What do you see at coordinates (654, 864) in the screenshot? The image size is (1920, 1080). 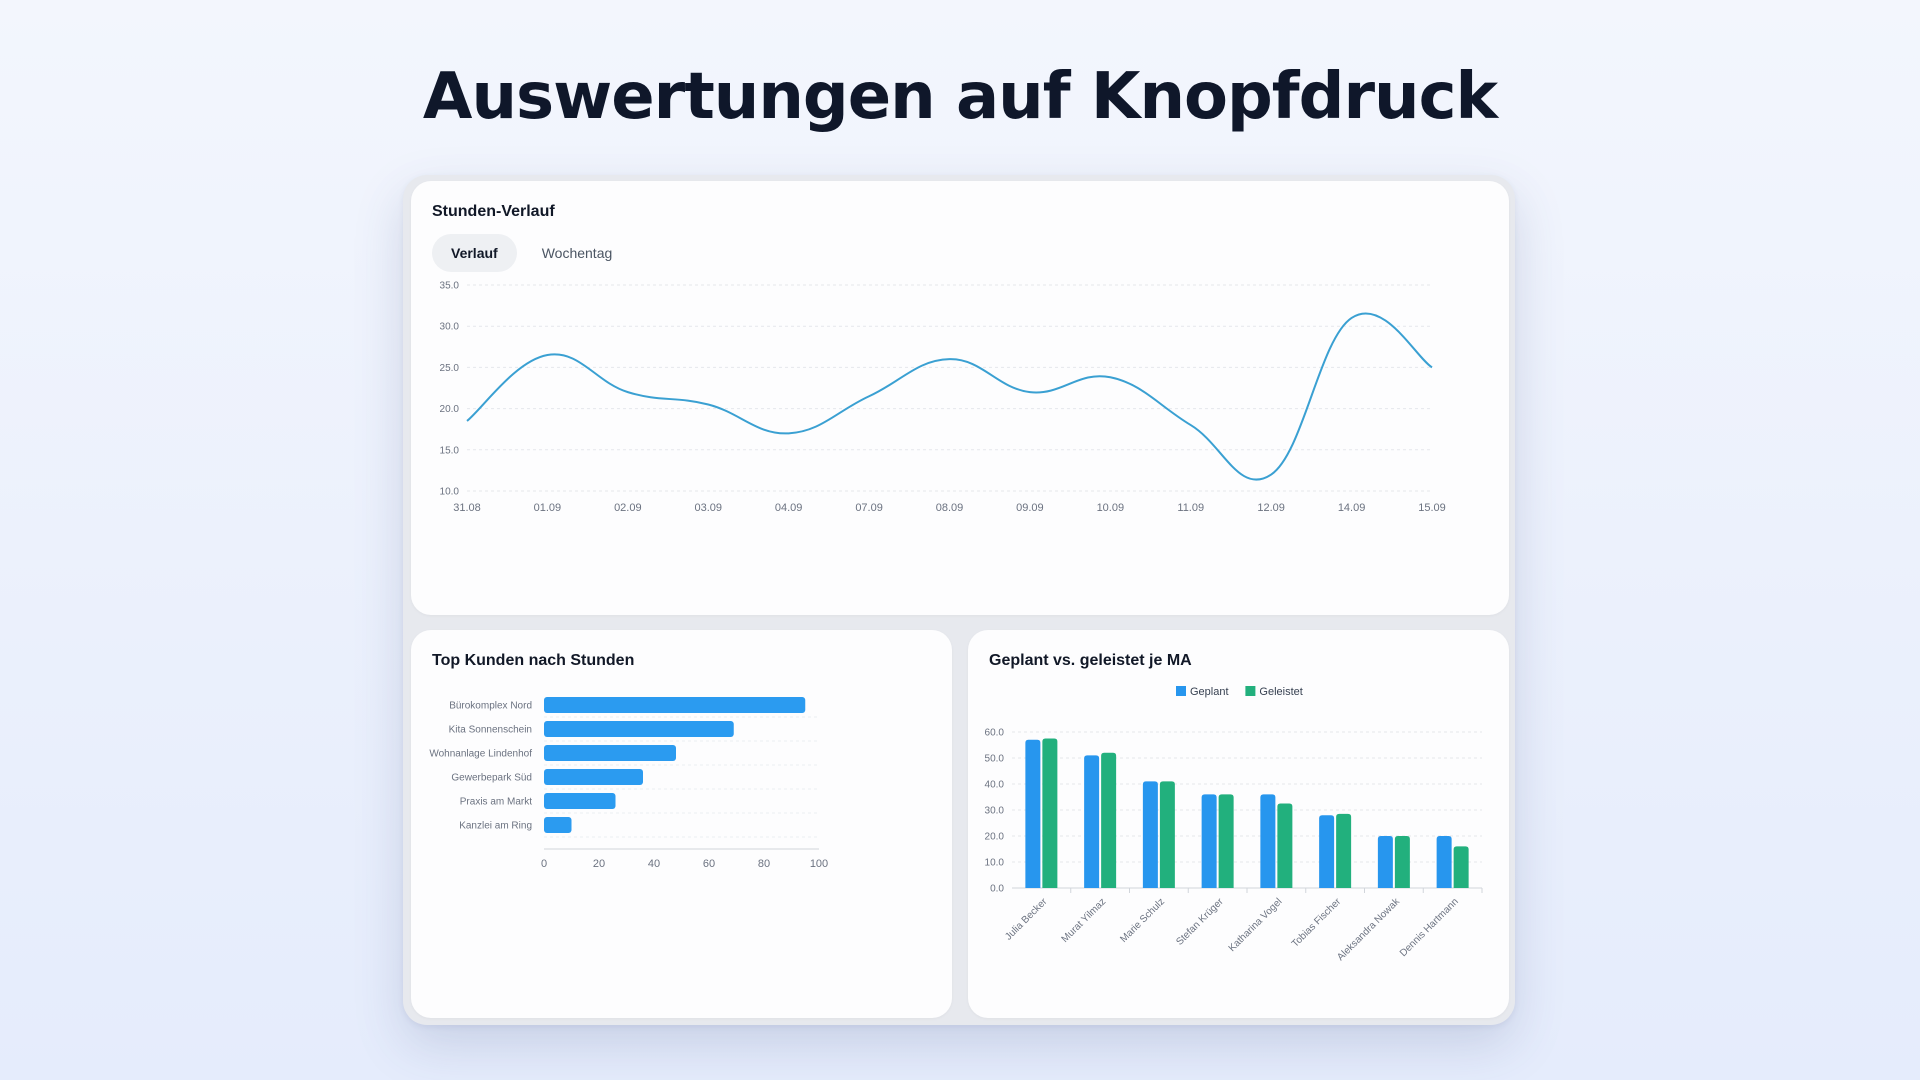 I see `x-tick-label: 40` at bounding box center [654, 864].